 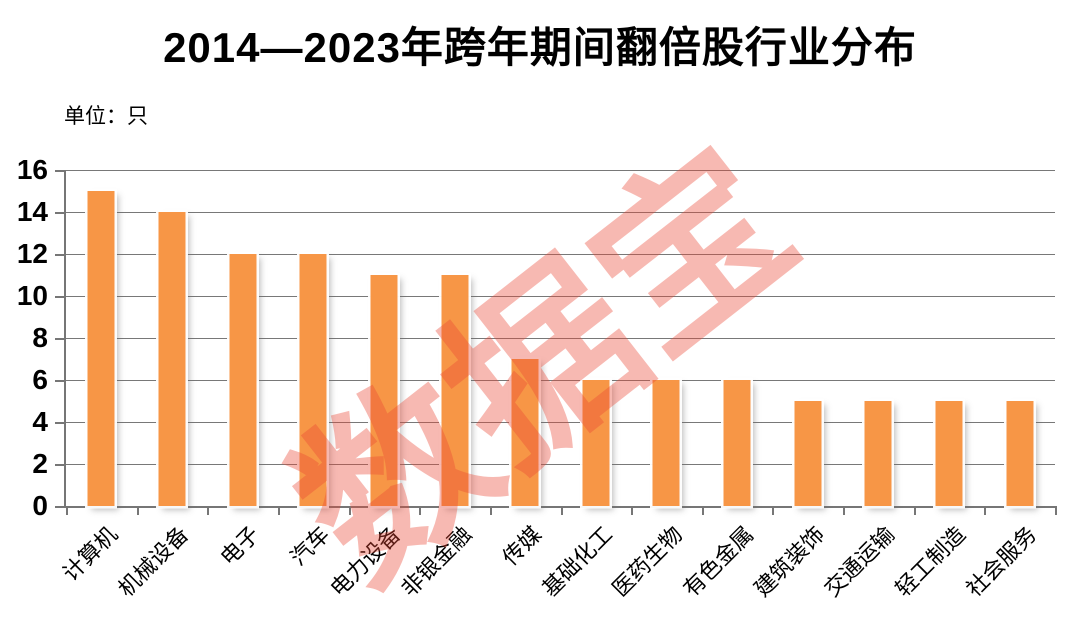 What do you see at coordinates (789, 561) in the screenshot?
I see `x-category-label: 建筑装饰` at bounding box center [789, 561].